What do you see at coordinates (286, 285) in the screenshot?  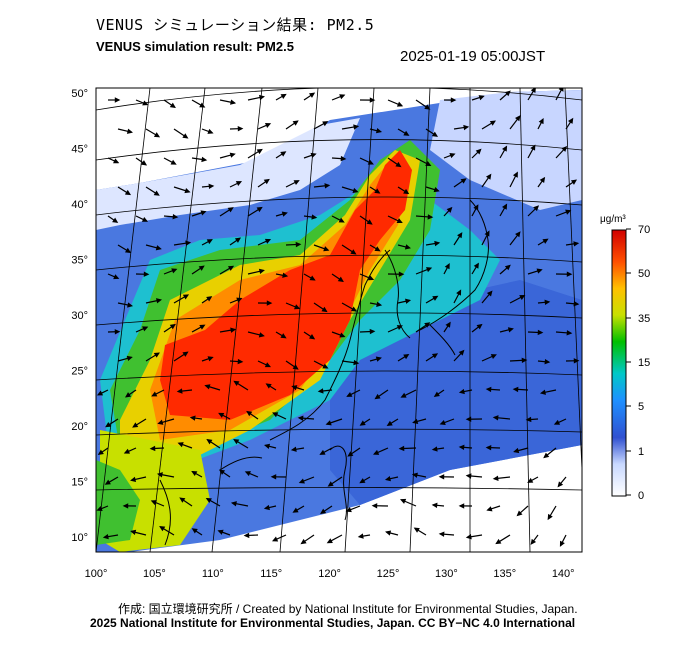 I see `high-zone-red` at bounding box center [286, 285].